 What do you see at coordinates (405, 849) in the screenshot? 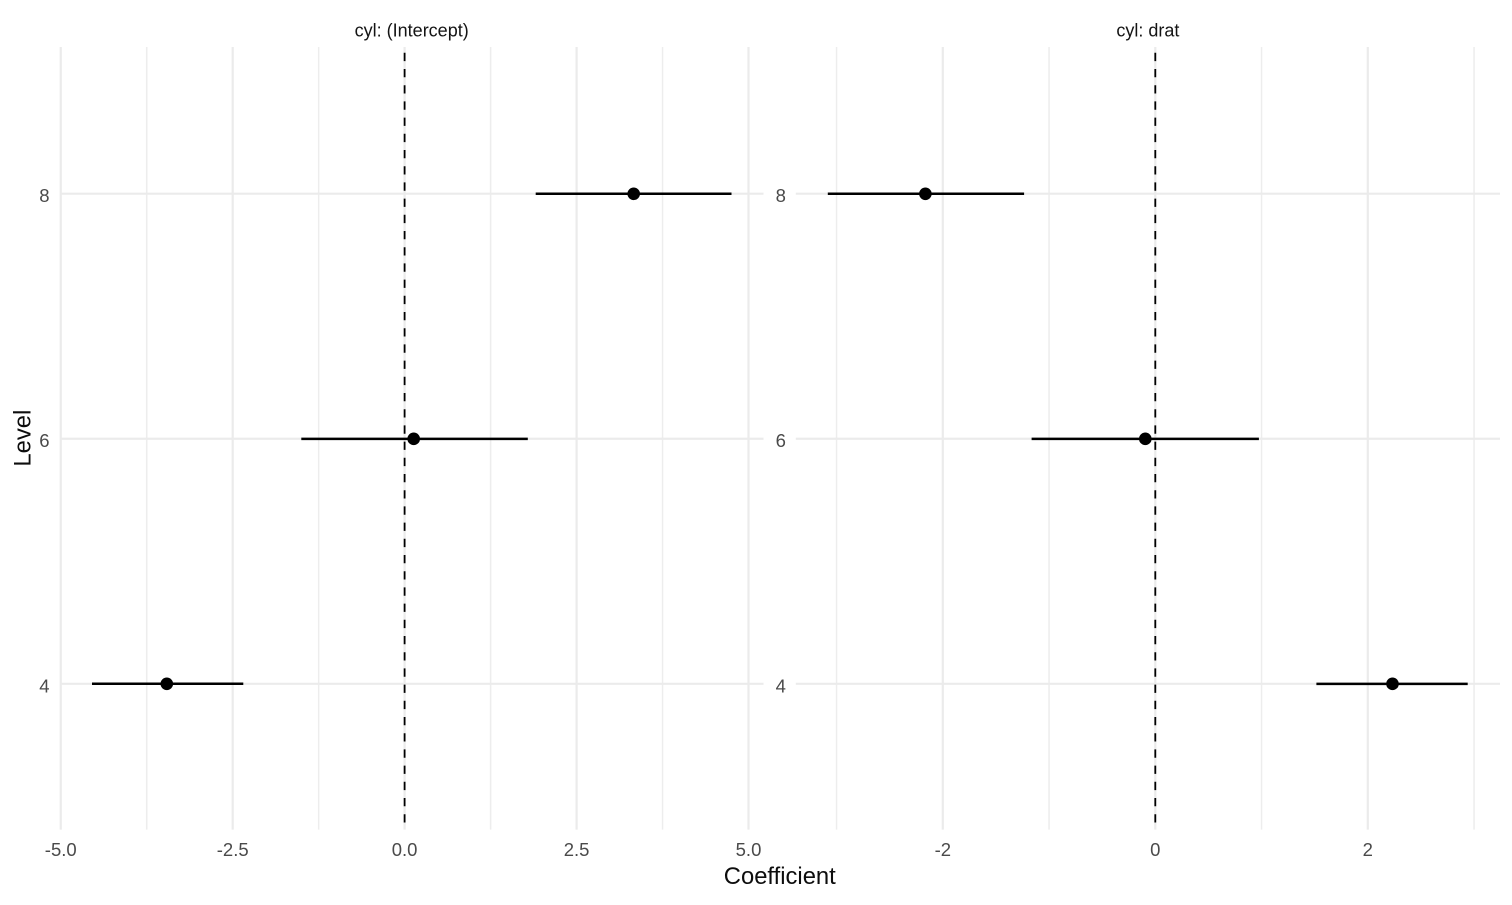
I see `svg-text: 0.0` at bounding box center [405, 849].